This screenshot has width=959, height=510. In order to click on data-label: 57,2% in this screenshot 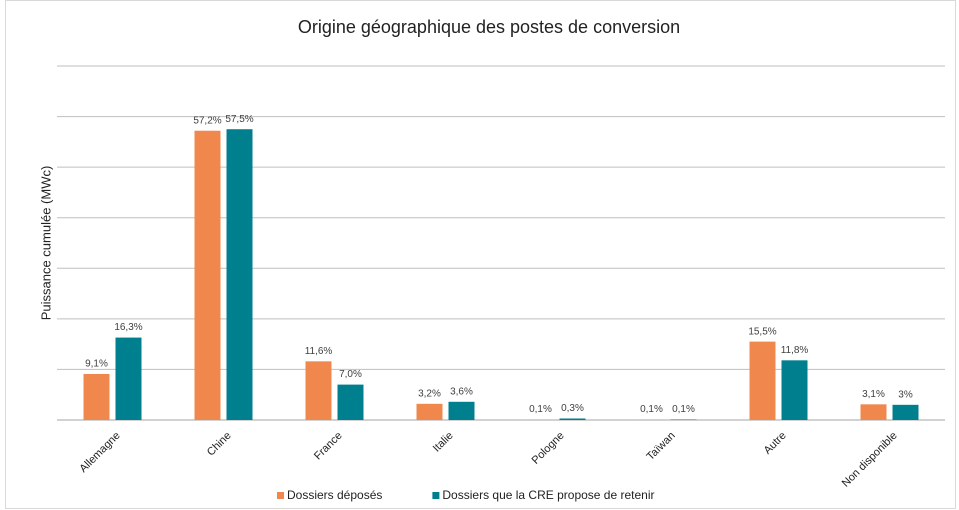, I will do `click(207, 120)`.